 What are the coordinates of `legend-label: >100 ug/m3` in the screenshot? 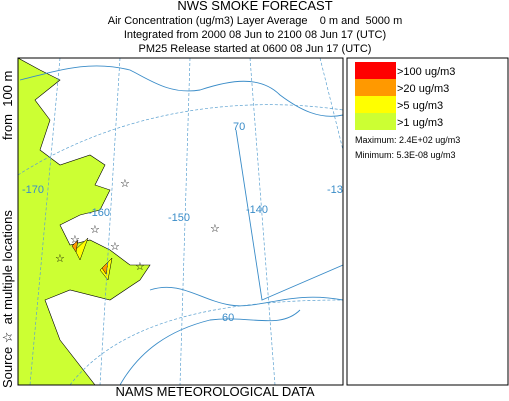 It's located at (426, 72).